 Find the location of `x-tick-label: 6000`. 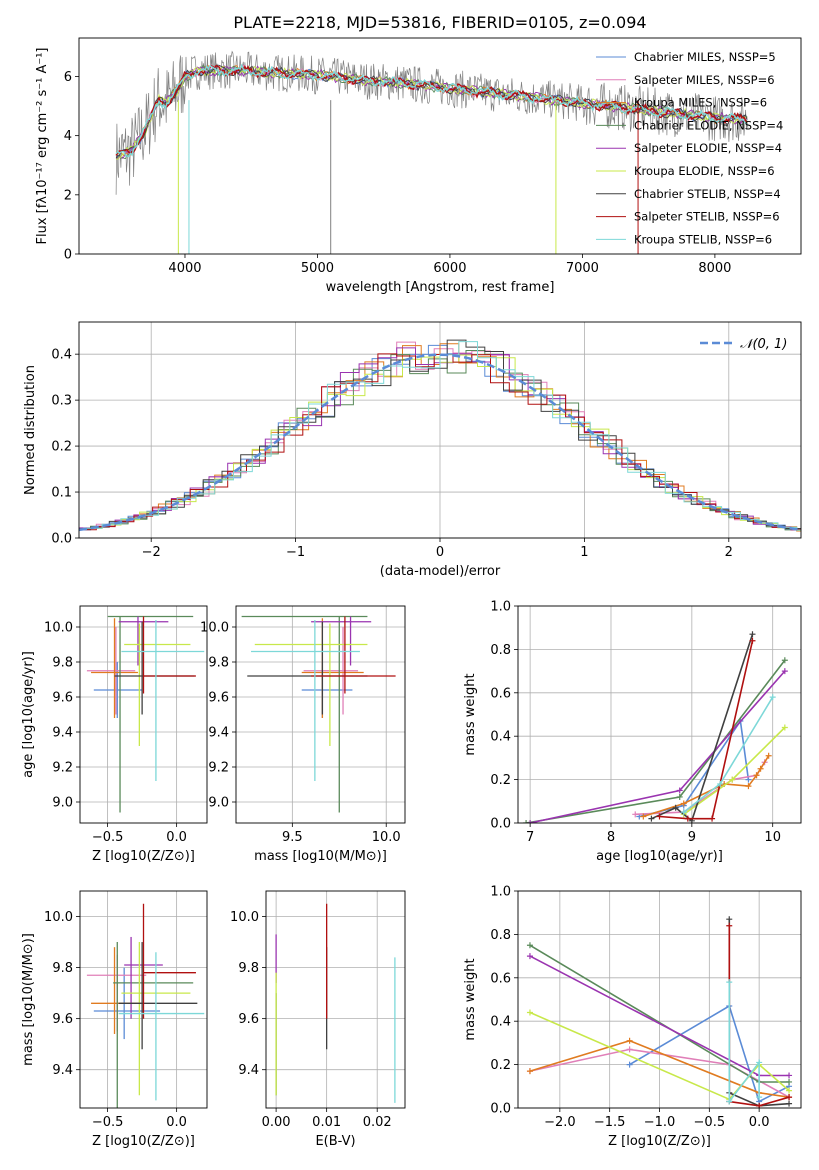

x-tick-label: 6000 is located at coordinates (449, 268).